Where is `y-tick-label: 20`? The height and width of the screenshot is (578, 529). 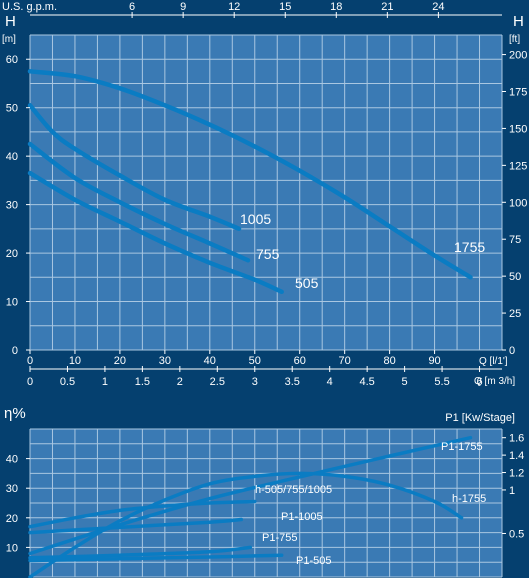
y-tick-label: 20 is located at coordinates (12, 254).